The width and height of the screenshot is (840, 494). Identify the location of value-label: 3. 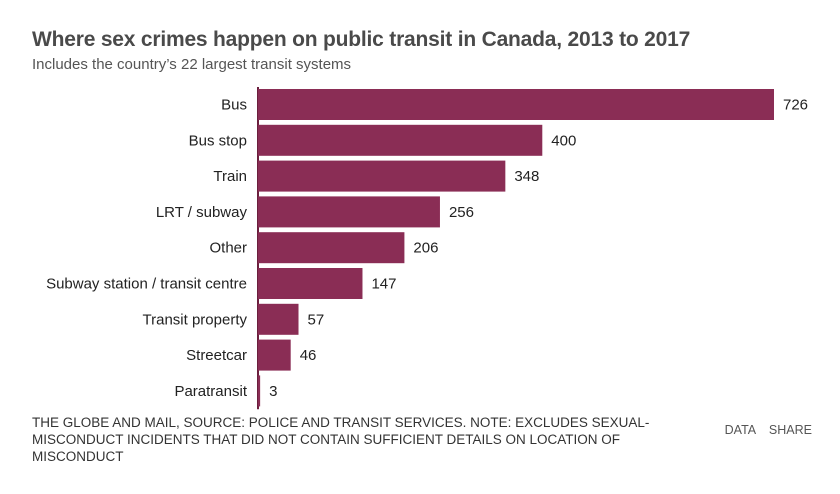
(273, 391).